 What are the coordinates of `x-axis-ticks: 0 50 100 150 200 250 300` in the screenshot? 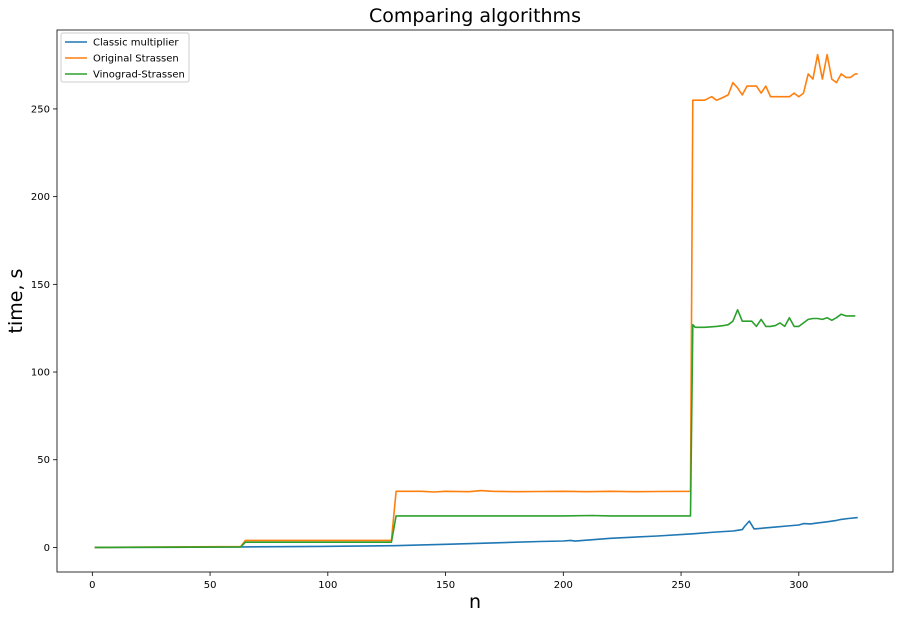 It's located at (448, 581).